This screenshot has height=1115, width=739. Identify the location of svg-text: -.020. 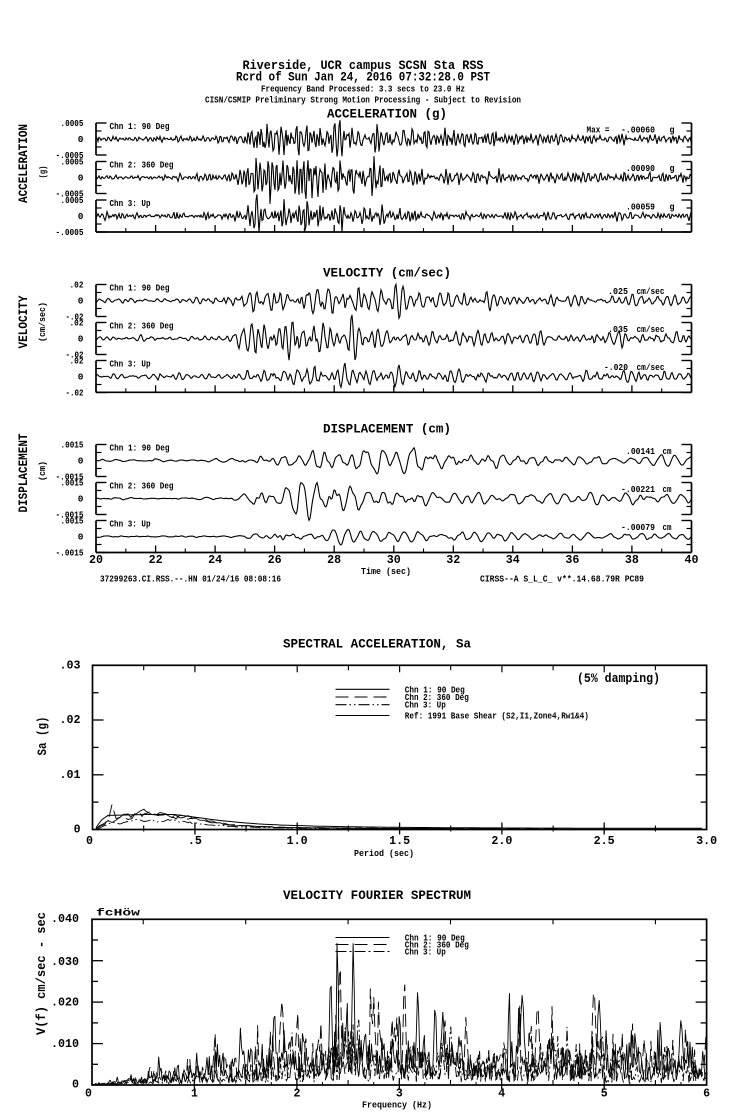
(616, 367).